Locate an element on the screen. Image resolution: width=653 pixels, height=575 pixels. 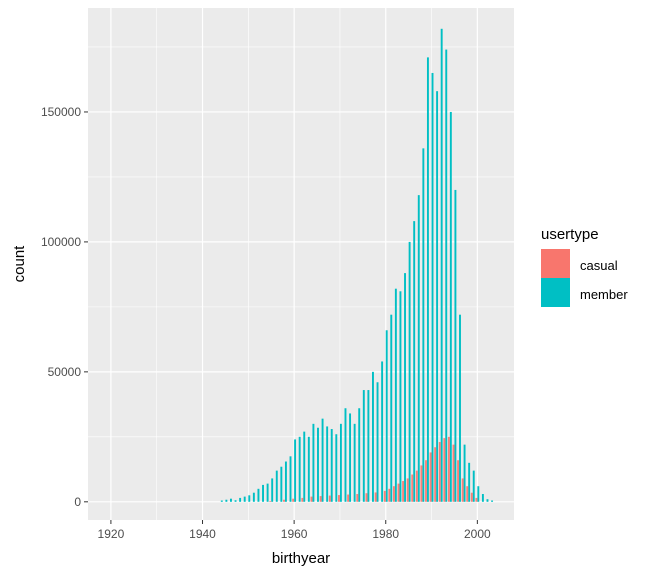
y-tick-label: 150000 is located at coordinates (61, 112).